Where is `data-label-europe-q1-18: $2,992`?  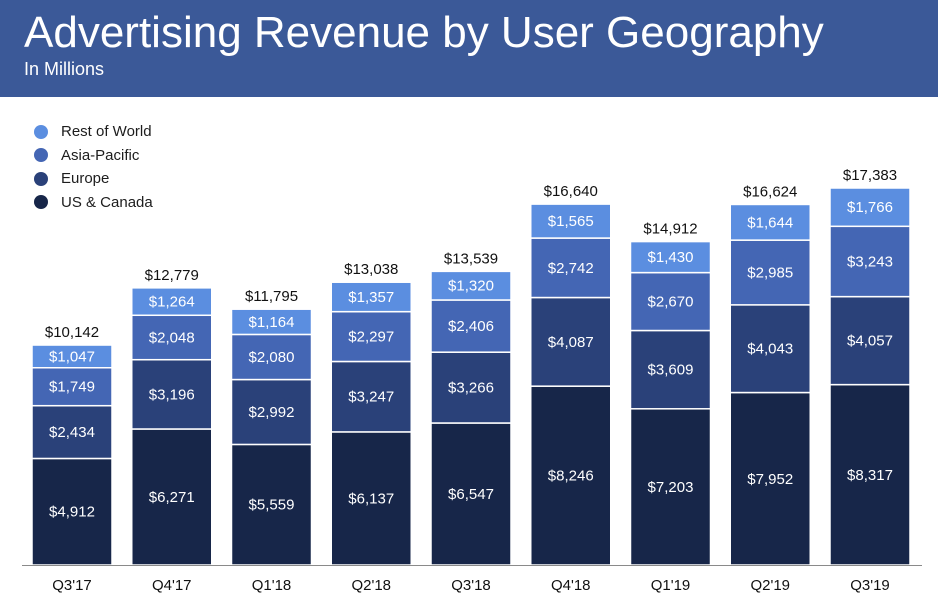
data-label-europe-q1-18: $2,992 is located at coordinates (272, 412).